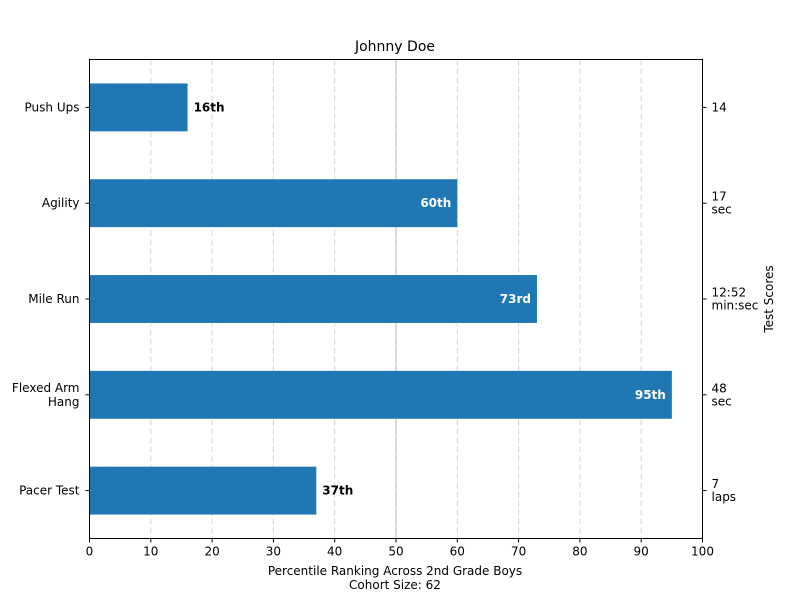  I want to click on bar-value-label-3: 95th, so click(650, 395).